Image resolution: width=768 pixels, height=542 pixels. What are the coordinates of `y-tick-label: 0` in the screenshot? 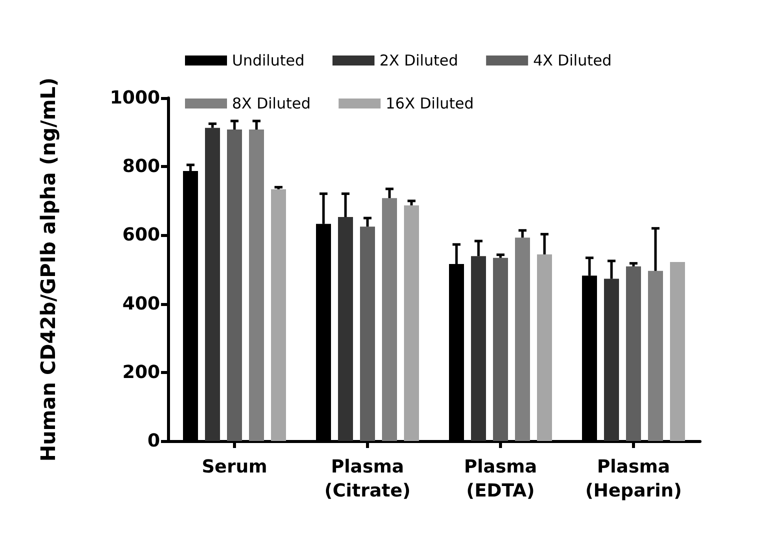 It's located at (153, 441).